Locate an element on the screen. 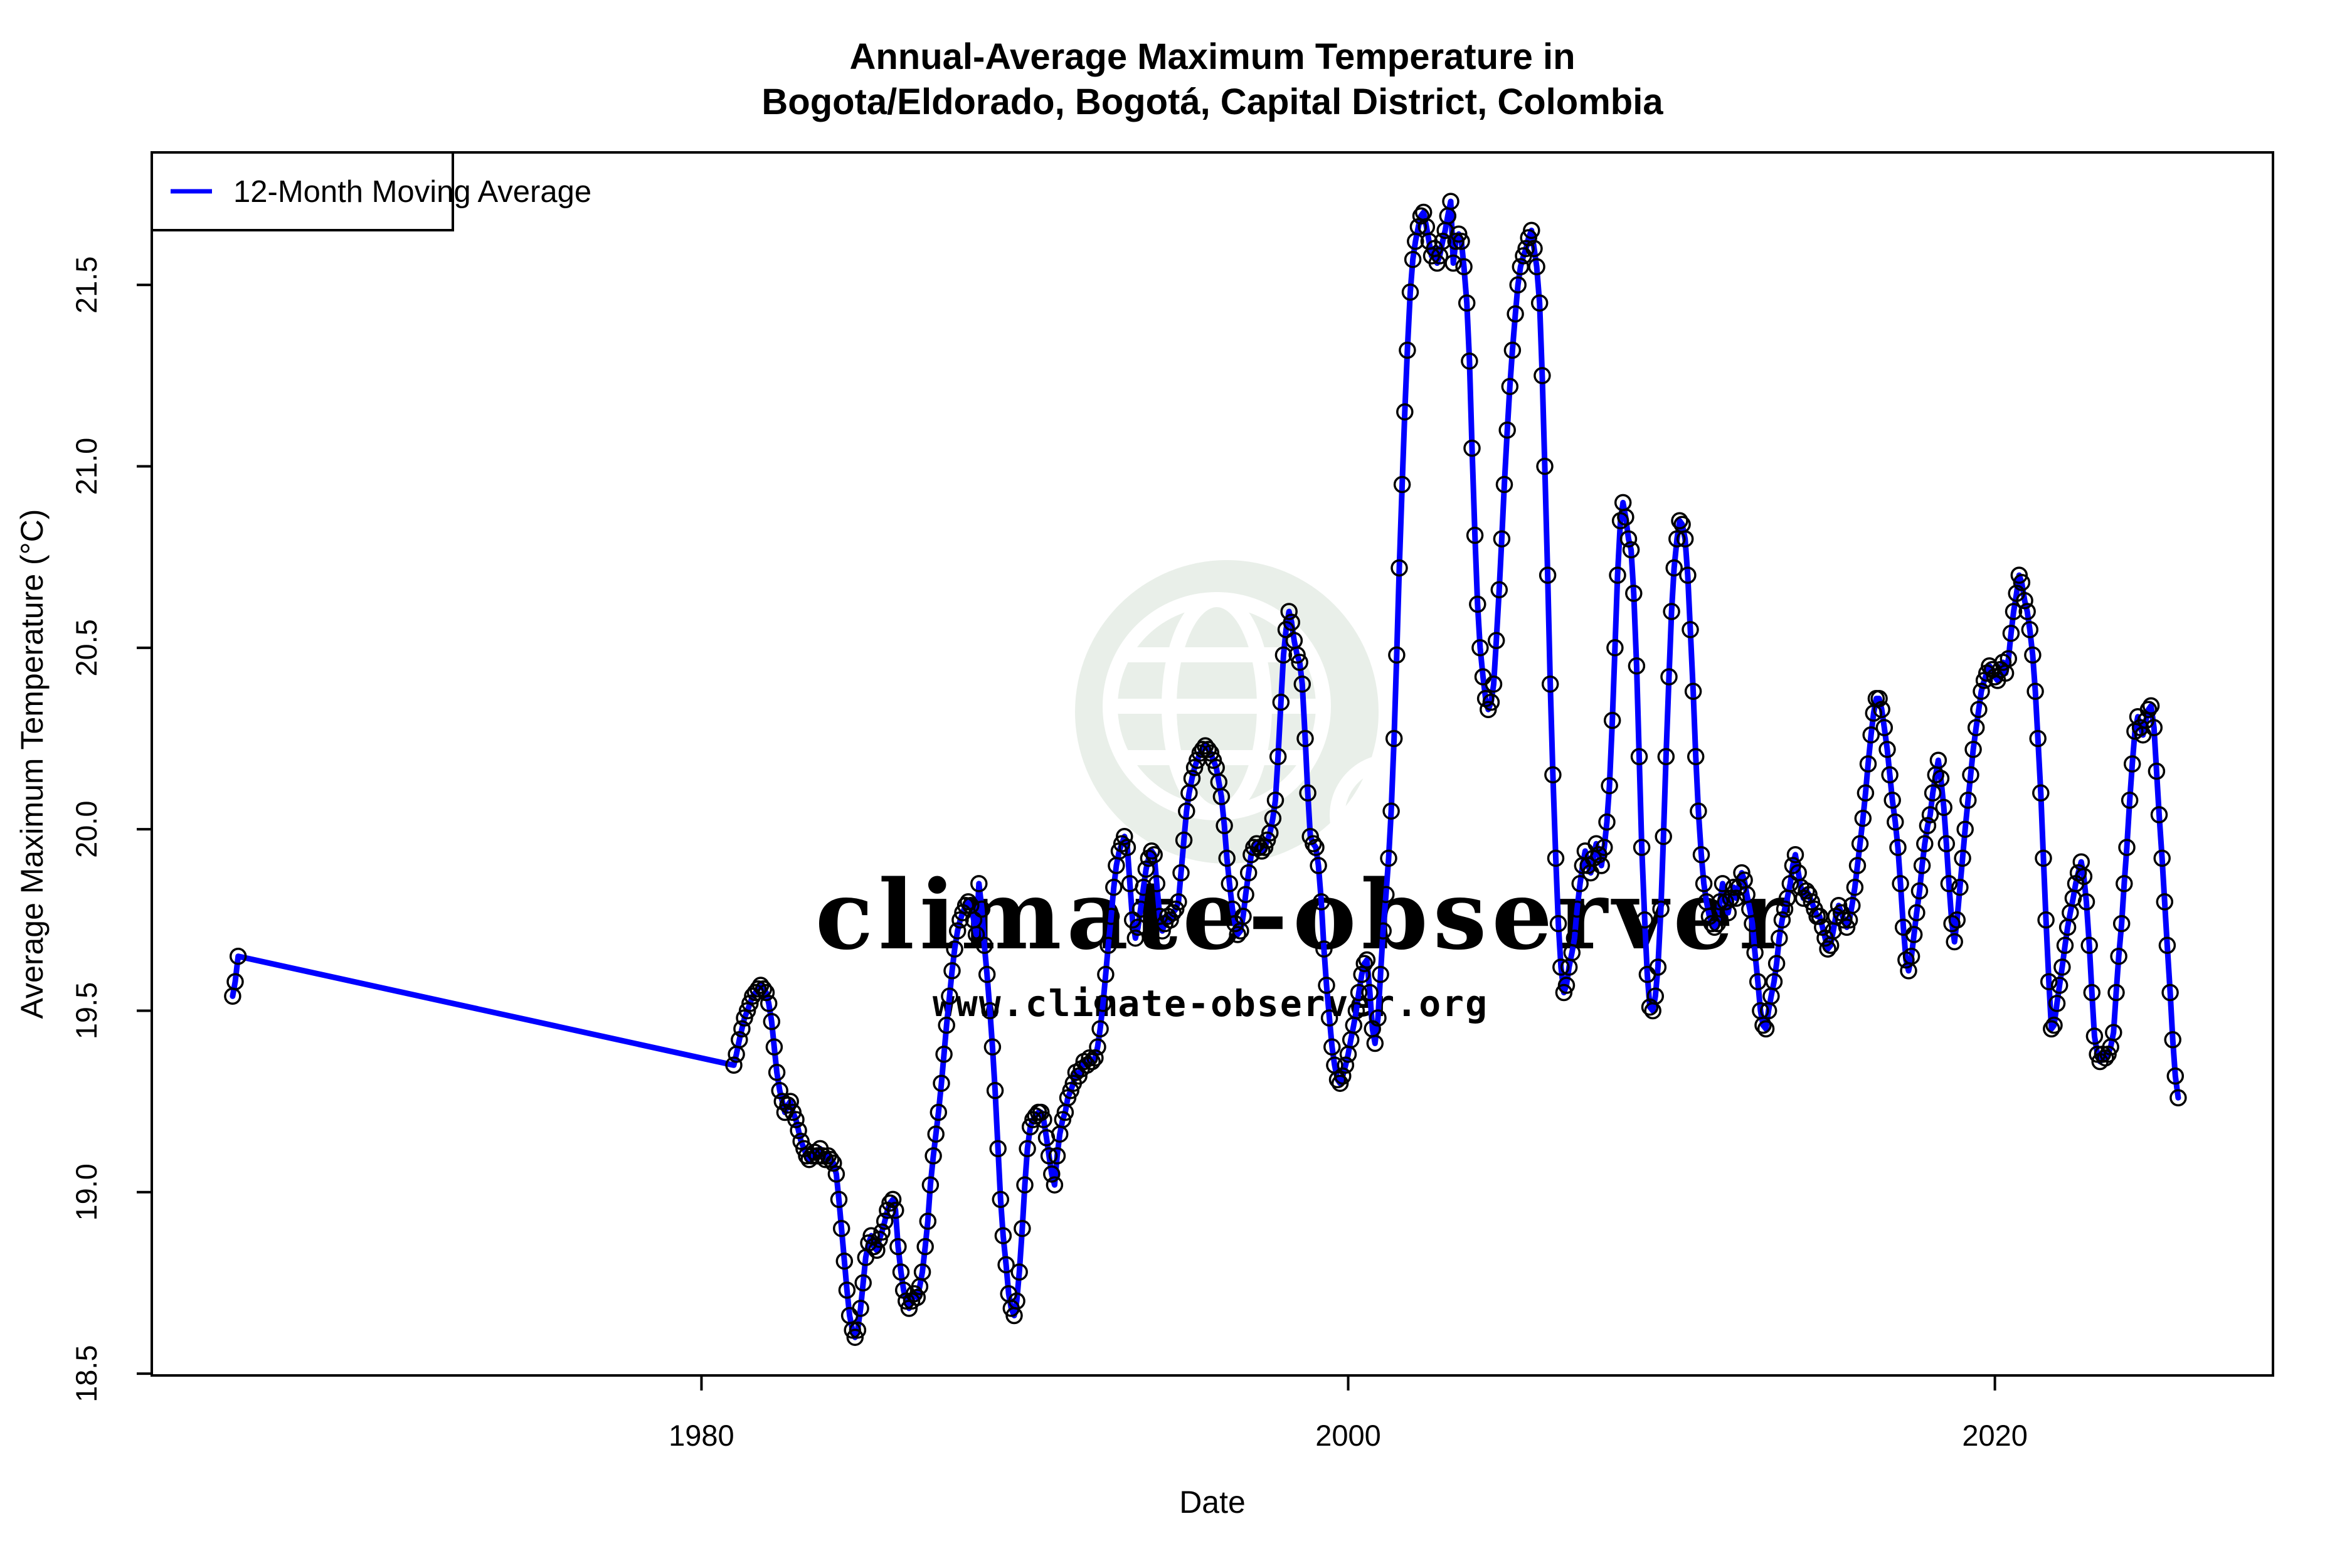 The image size is (2352, 1568). x-tick-label: 1980 is located at coordinates (701, 1435).